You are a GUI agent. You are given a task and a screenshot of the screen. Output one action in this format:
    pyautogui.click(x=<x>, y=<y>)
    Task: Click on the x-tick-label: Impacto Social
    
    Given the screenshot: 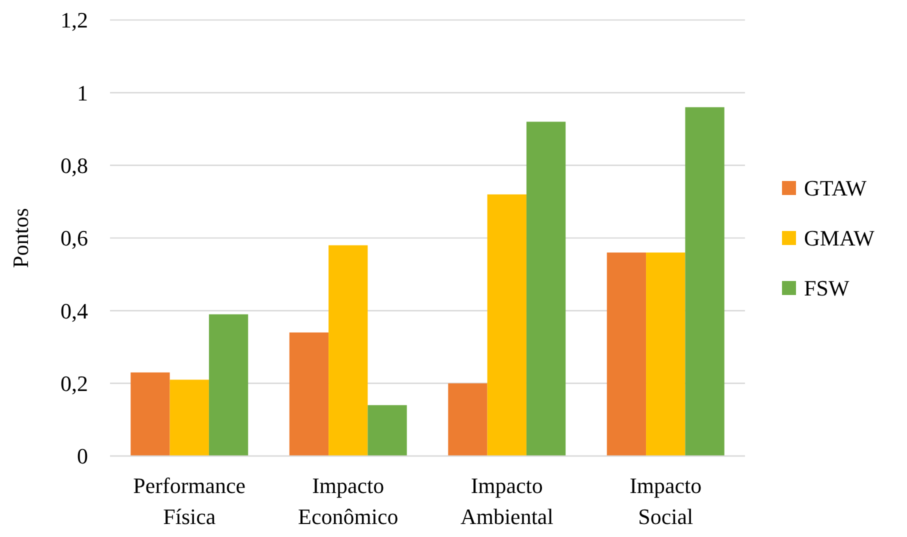 What is the action you would take?
    pyautogui.click(x=666, y=501)
    